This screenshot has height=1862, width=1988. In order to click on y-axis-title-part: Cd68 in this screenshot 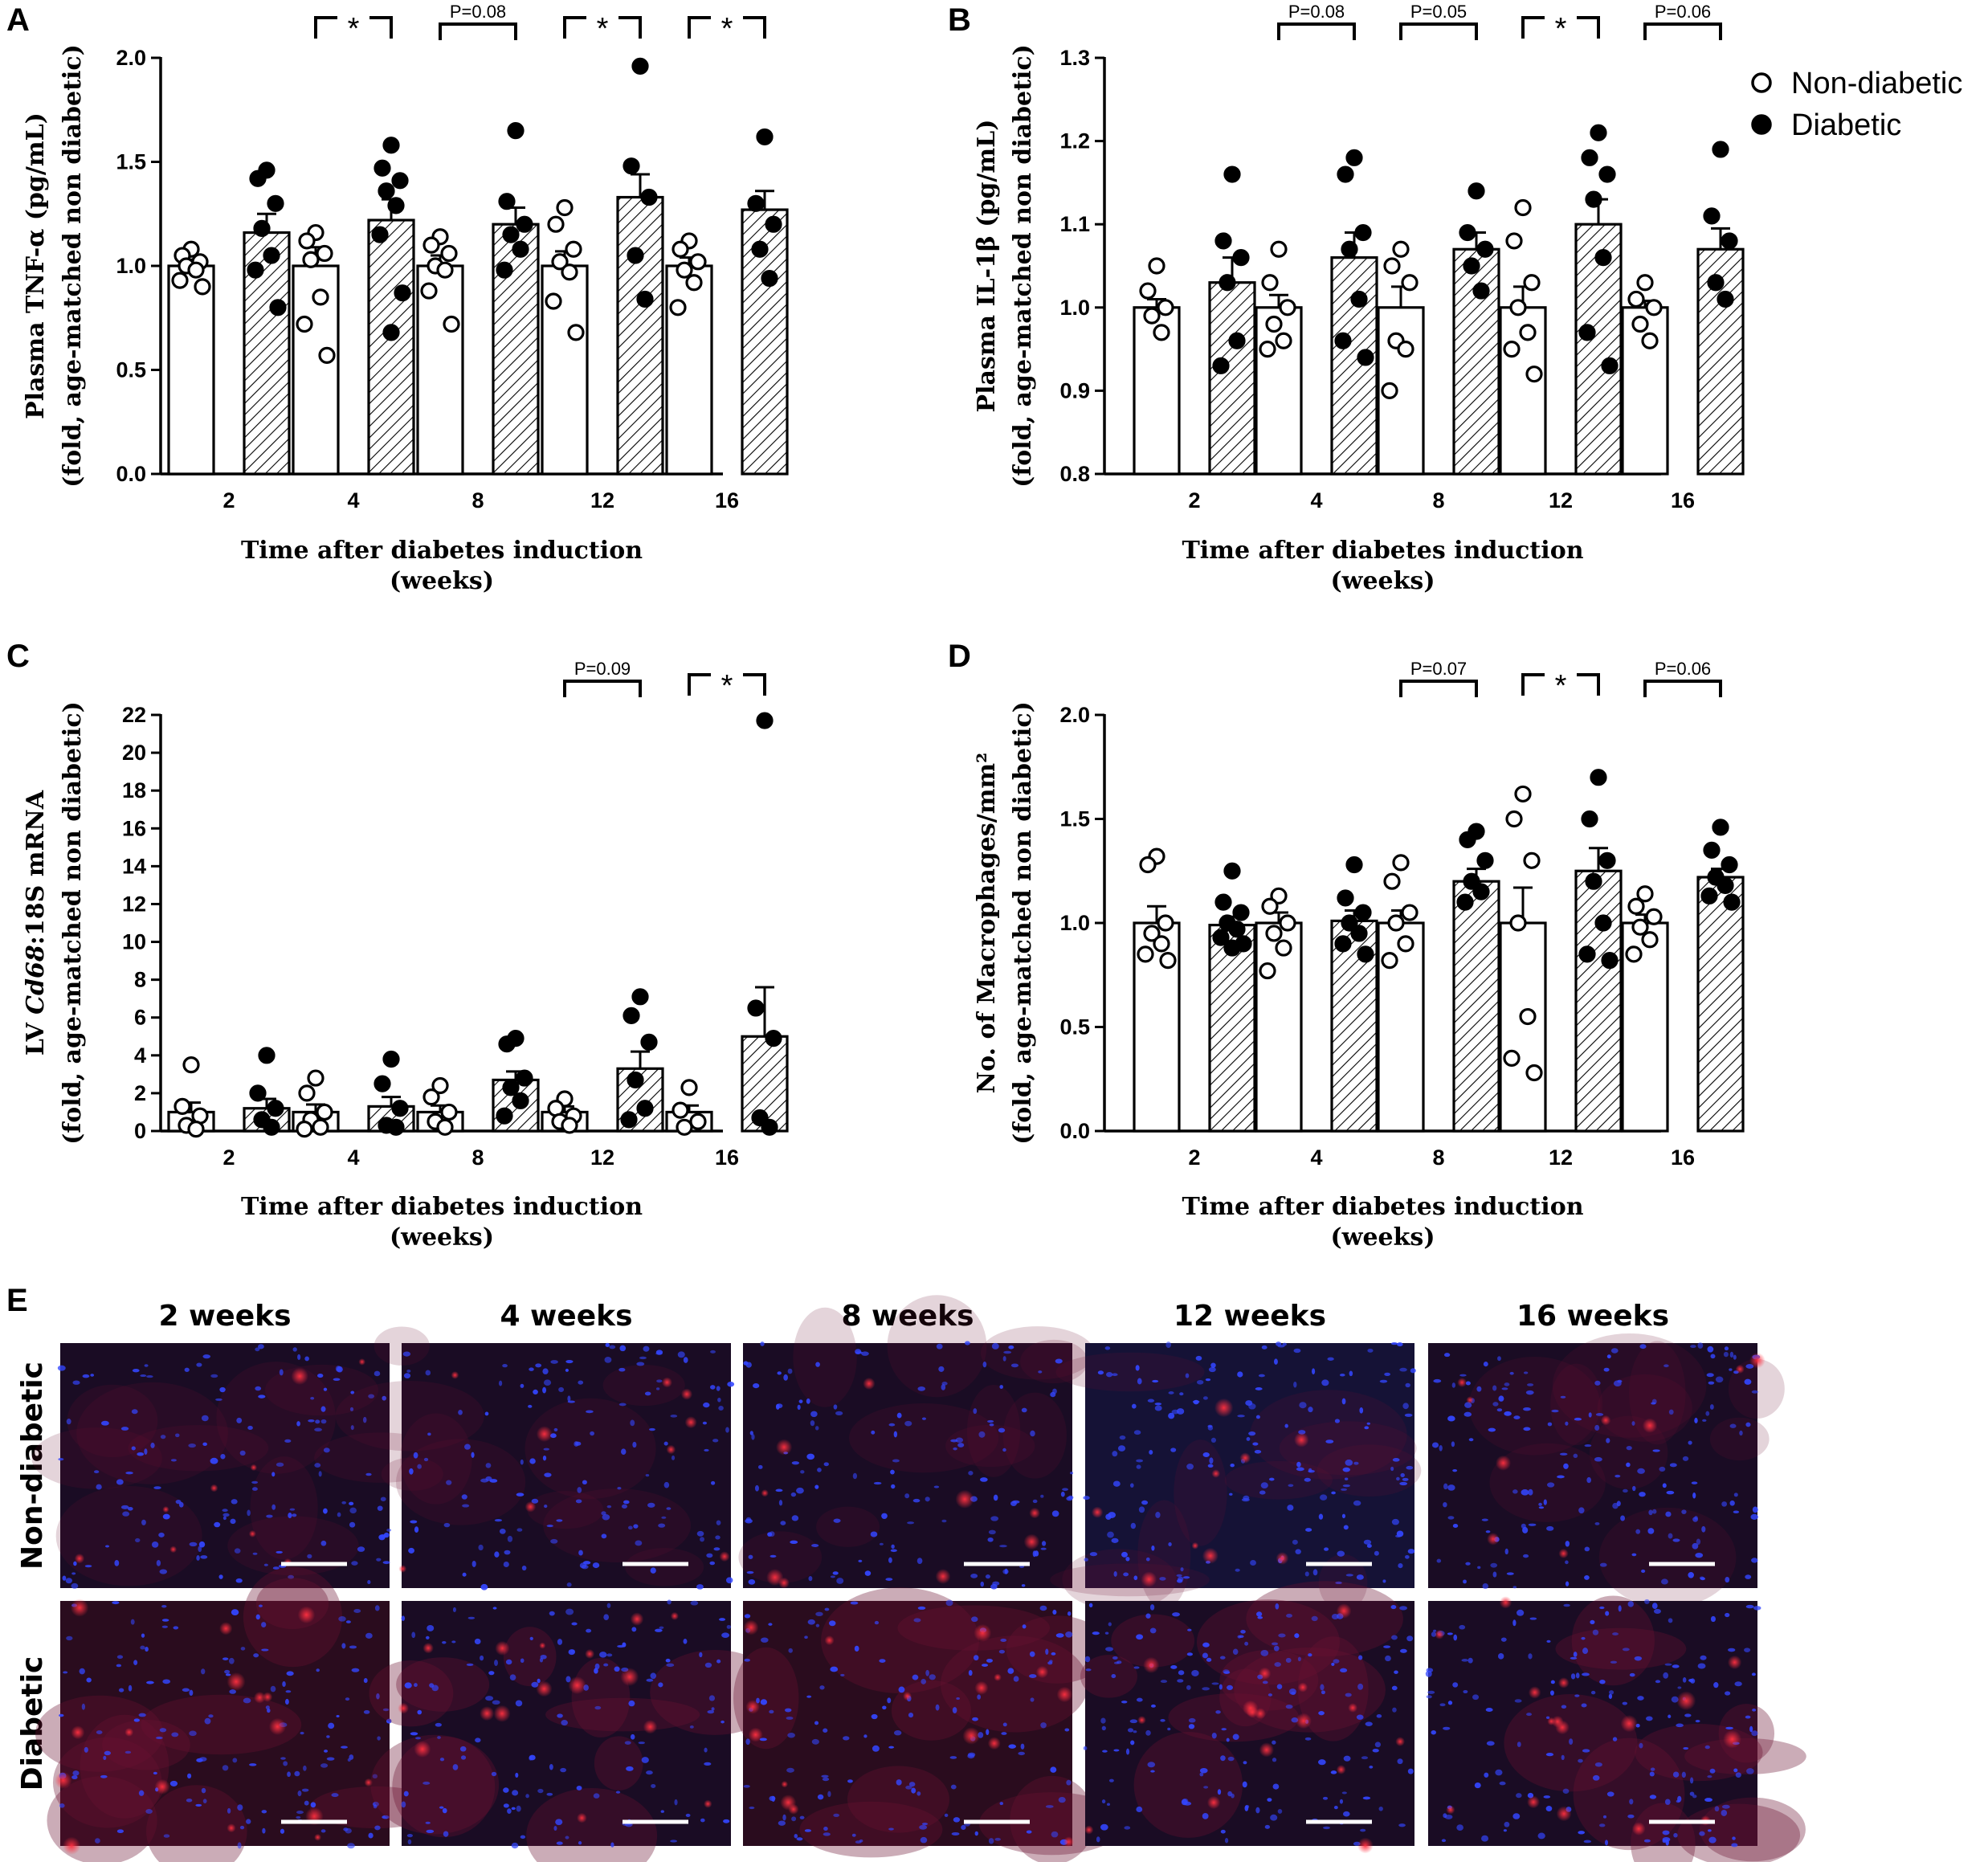, I will do `click(36, 980)`.